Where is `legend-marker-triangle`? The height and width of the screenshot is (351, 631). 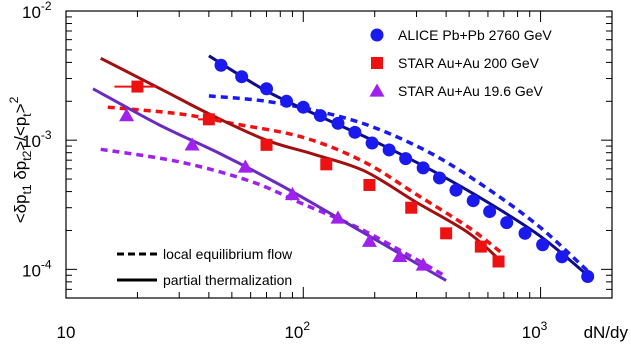
legend-marker-triangle is located at coordinates (377, 90).